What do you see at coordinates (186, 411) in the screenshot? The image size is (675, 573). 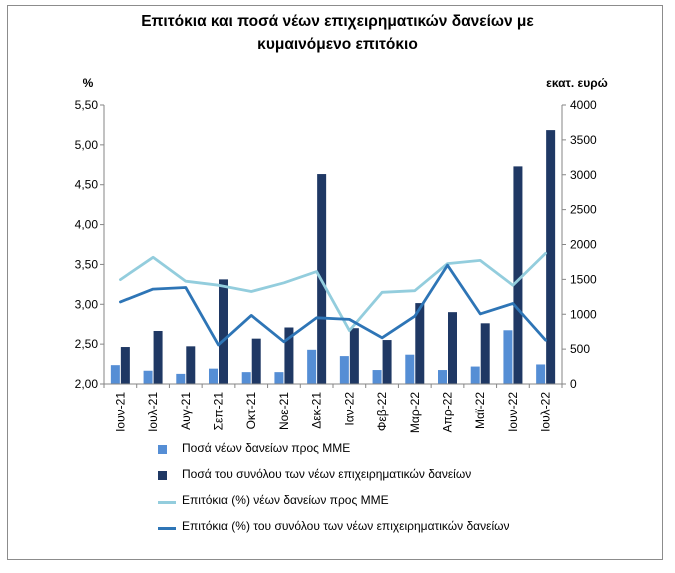 I see `x-tick-label-2: Αυγ-21` at bounding box center [186, 411].